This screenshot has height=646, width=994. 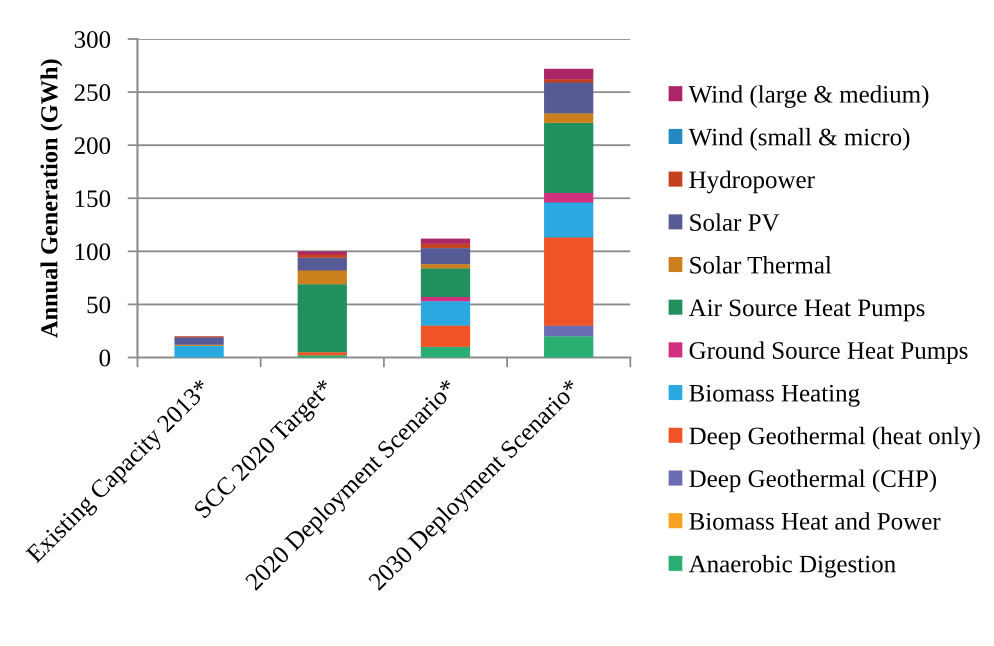 I want to click on legend-label: Biomass Heating, so click(x=774, y=395).